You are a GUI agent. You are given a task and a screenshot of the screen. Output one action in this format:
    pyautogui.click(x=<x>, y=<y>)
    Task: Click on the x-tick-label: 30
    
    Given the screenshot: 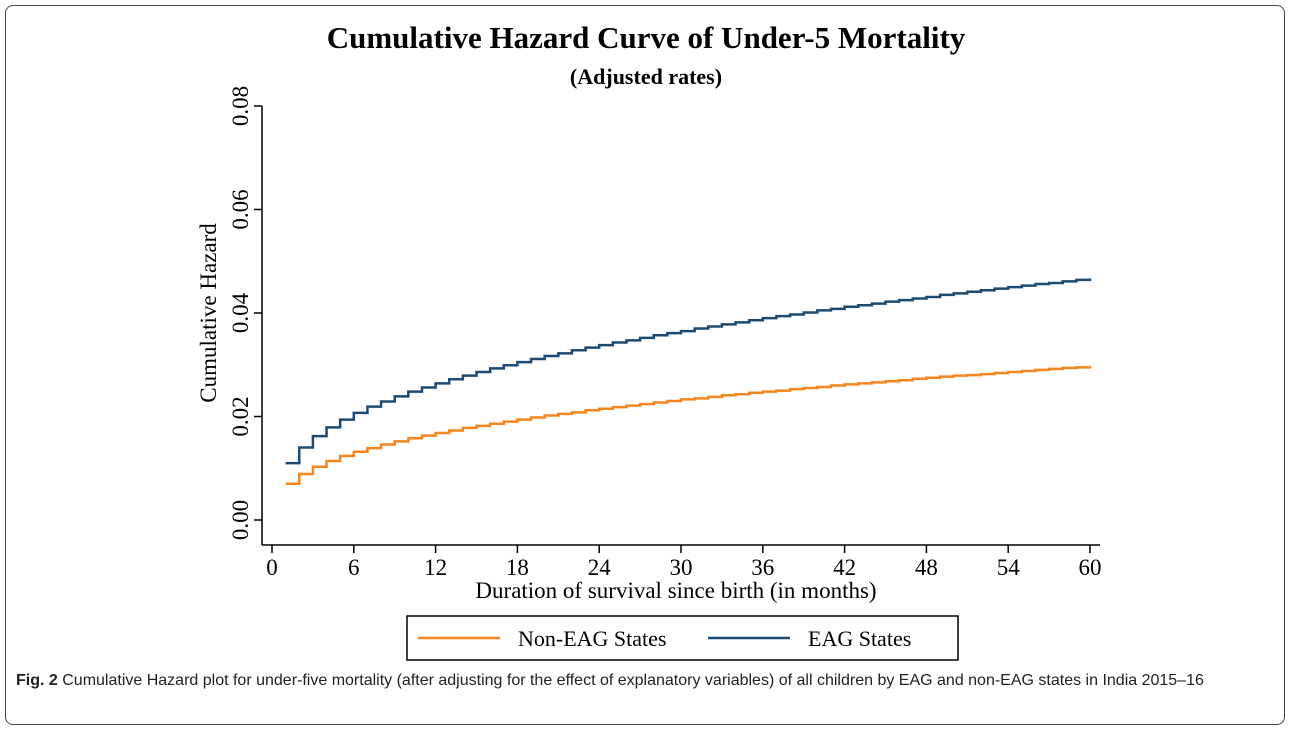 What is the action you would take?
    pyautogui.click(x=681, y=567)
    